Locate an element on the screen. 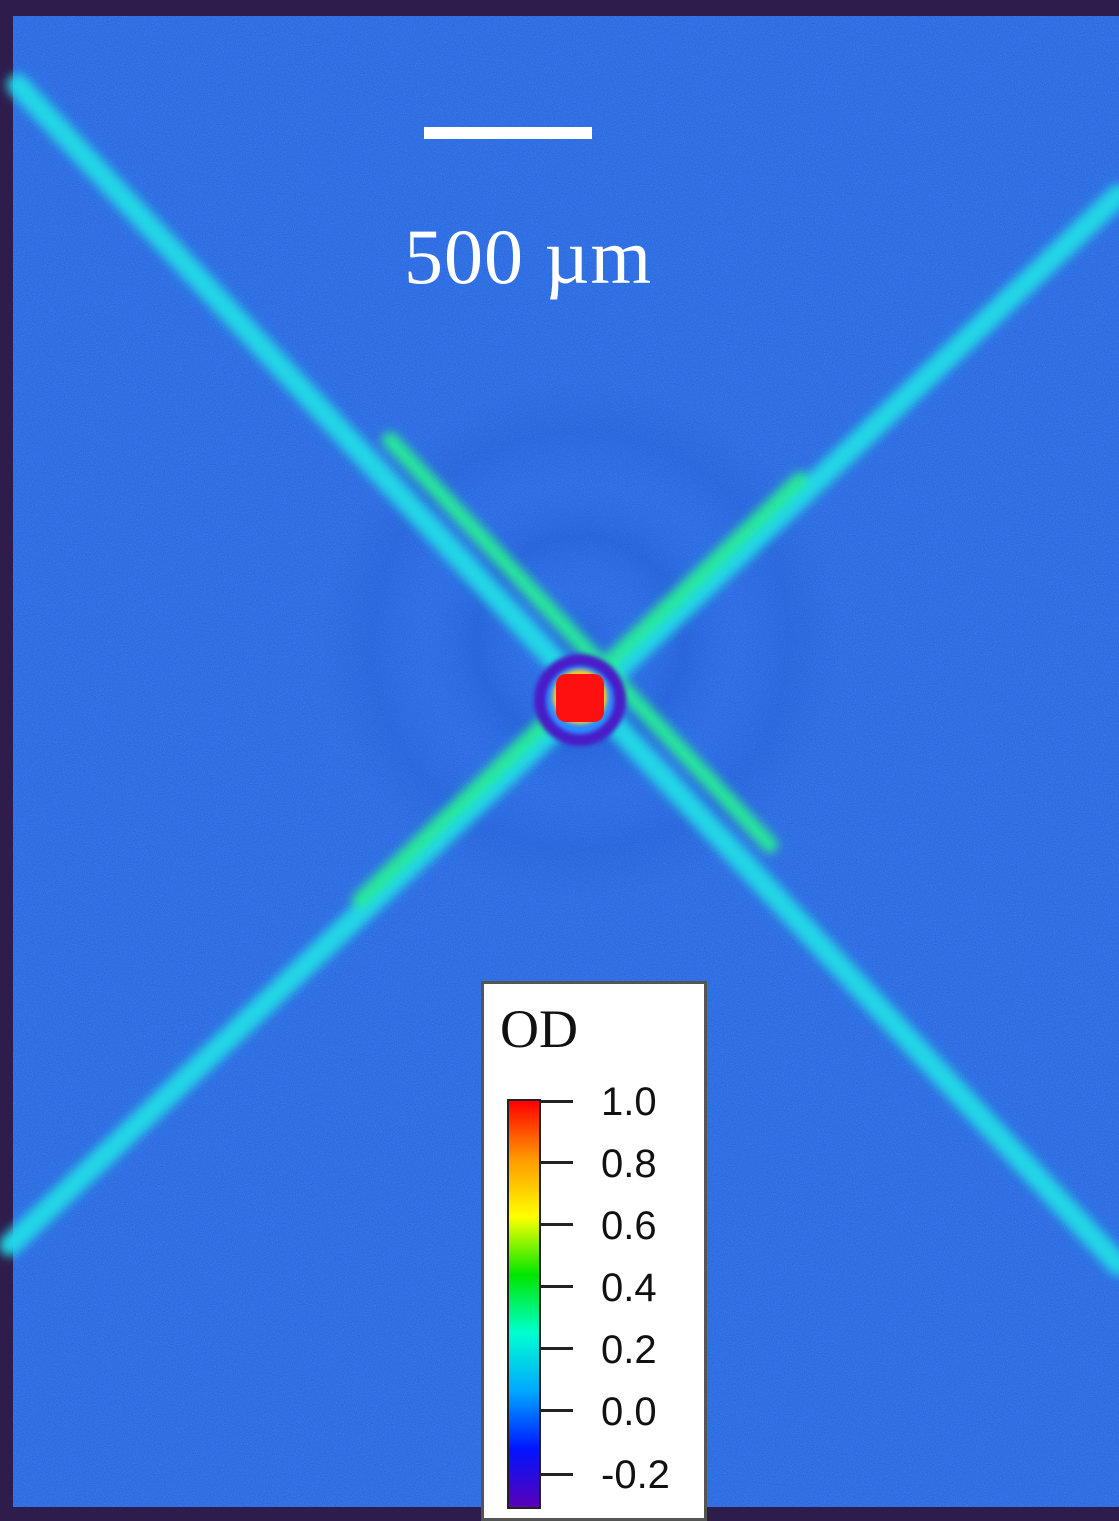 The image size is (1119, 1521). scale-bar-label: 500 µm is located at coordinates (528, 256).